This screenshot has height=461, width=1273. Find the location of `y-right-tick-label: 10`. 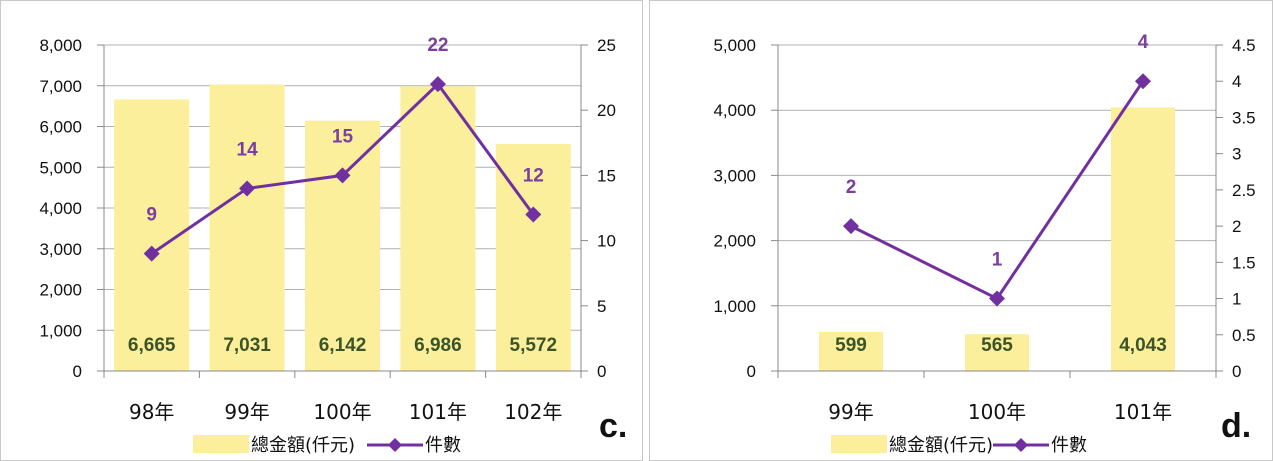

y-right-tick-label: 10 is located at coordinates (606, 241).